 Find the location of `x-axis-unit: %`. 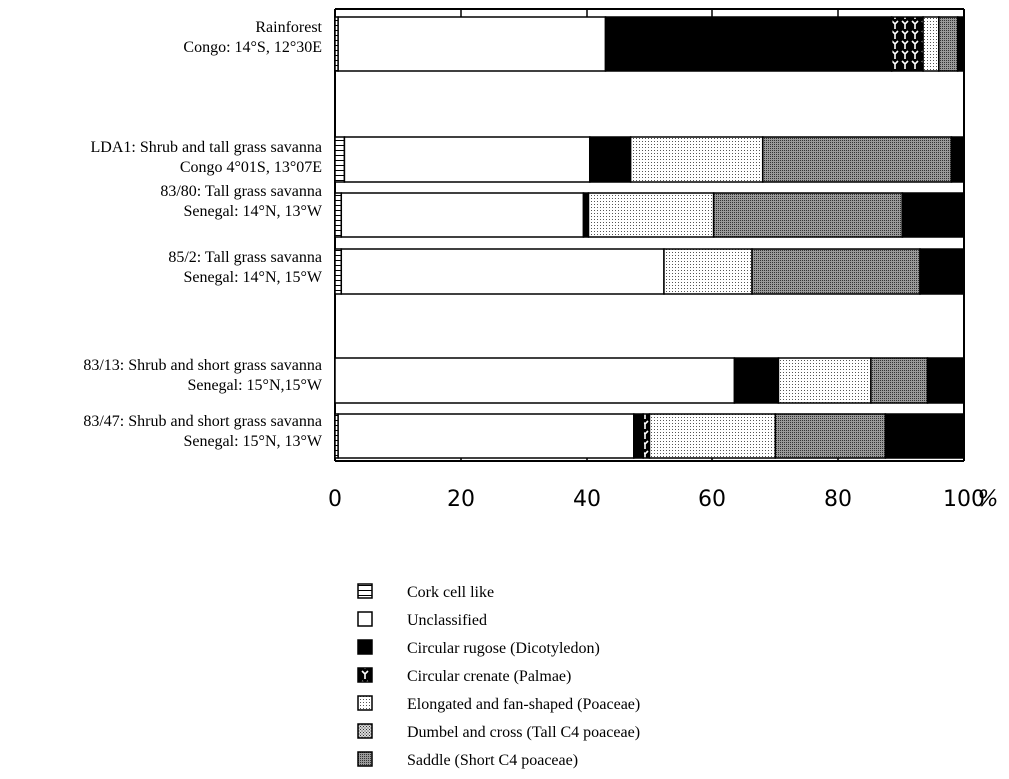

x-axis-unit: % is located at coordinates (988, 499).